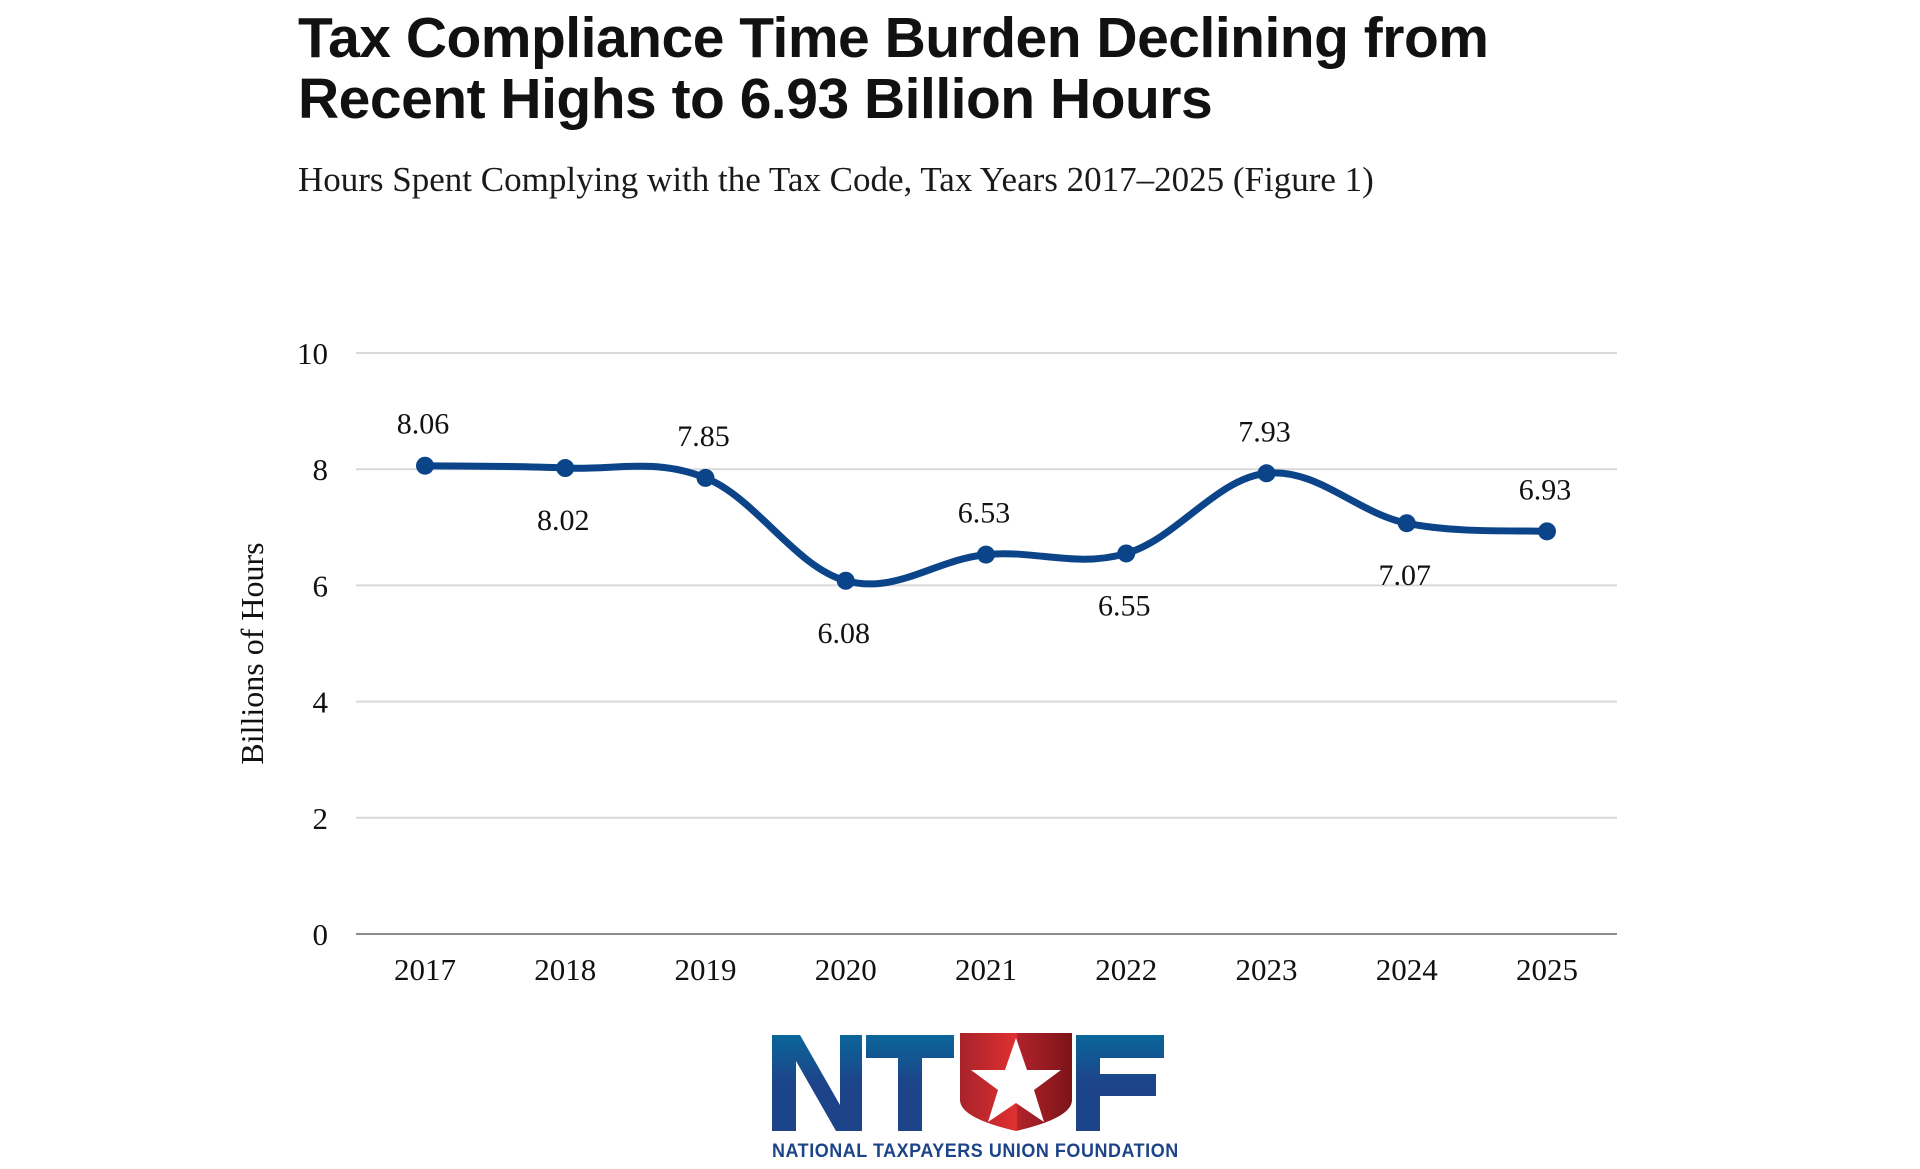  I want to click on data-label-2017: 8.06, so click(423, 424).